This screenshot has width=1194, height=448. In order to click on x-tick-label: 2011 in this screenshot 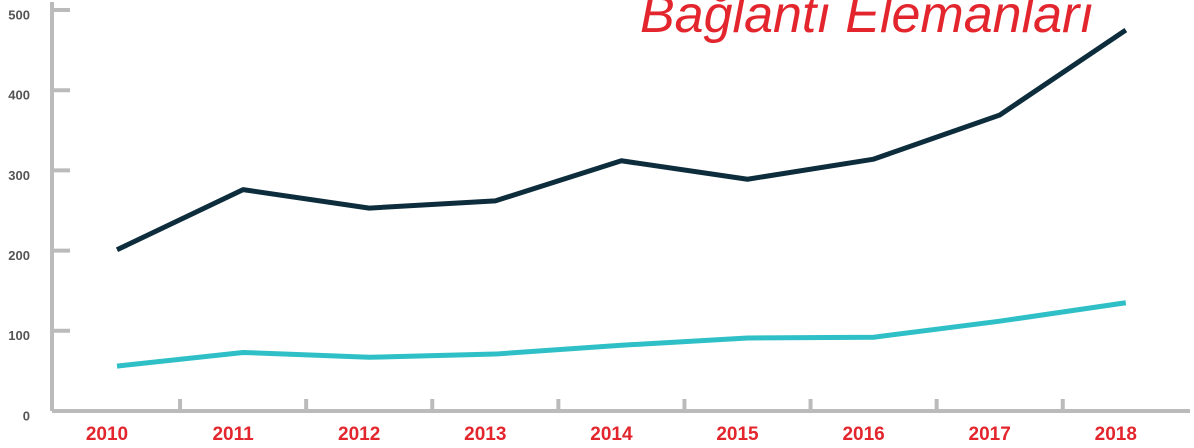, I will do `click(233, 434)`.